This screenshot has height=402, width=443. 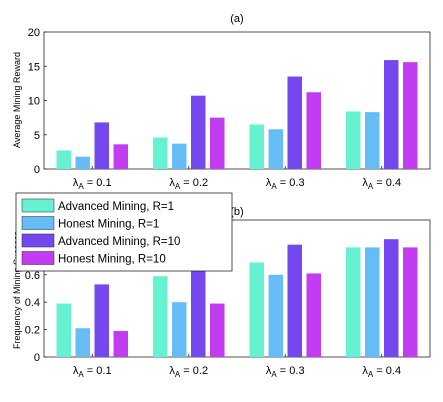 I want to click on legend-label: Honest Mining, R=1, so click(x=108, y=225).